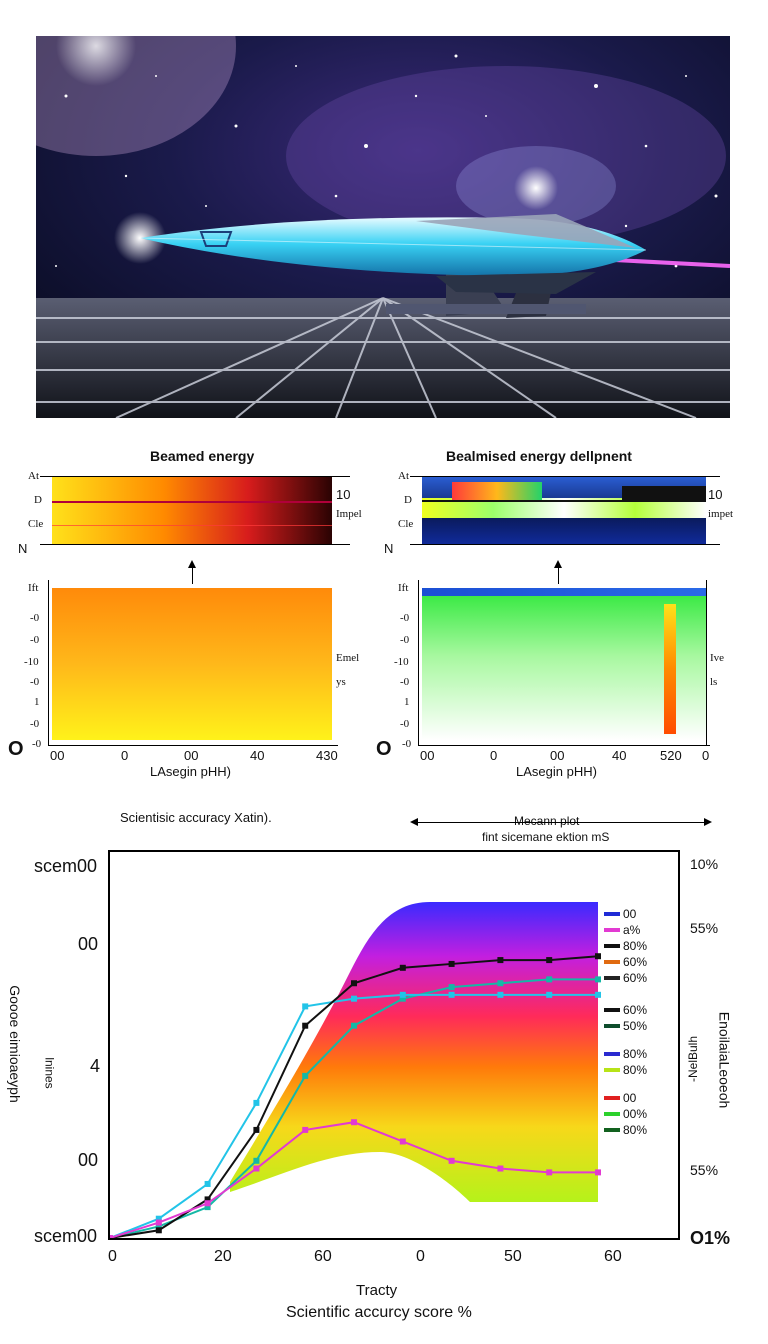  Describe the element at coordinates (407, 744) in the screenshot. I see `panel-right-ll-7: -0` at that location.